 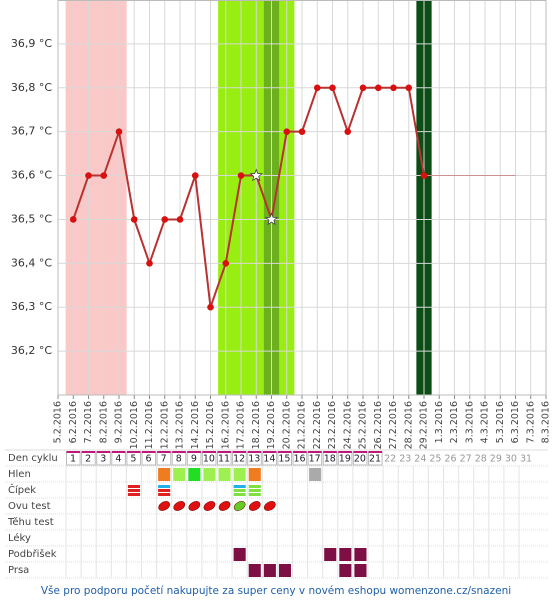 What do you see at coordinates (31, 175) in the screenshot?
I see `y-tick-label: 36,6 °C` at bounding box center [31, 175].